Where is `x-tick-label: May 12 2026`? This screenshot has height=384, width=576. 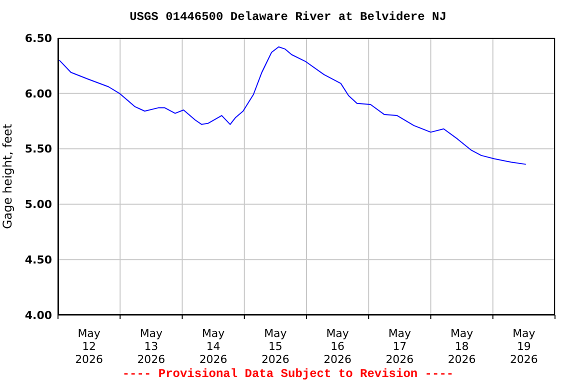 x-tick-label: May 12 2026 is located at coordinates (89, 346).